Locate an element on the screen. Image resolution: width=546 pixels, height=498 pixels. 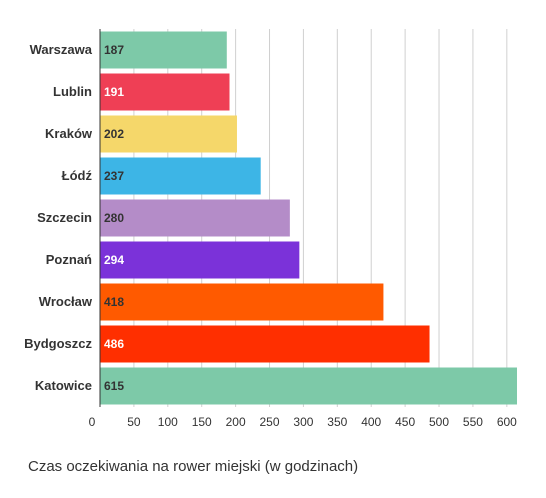
x-tick-label-300: 300 is located at coordinates (303, 422).